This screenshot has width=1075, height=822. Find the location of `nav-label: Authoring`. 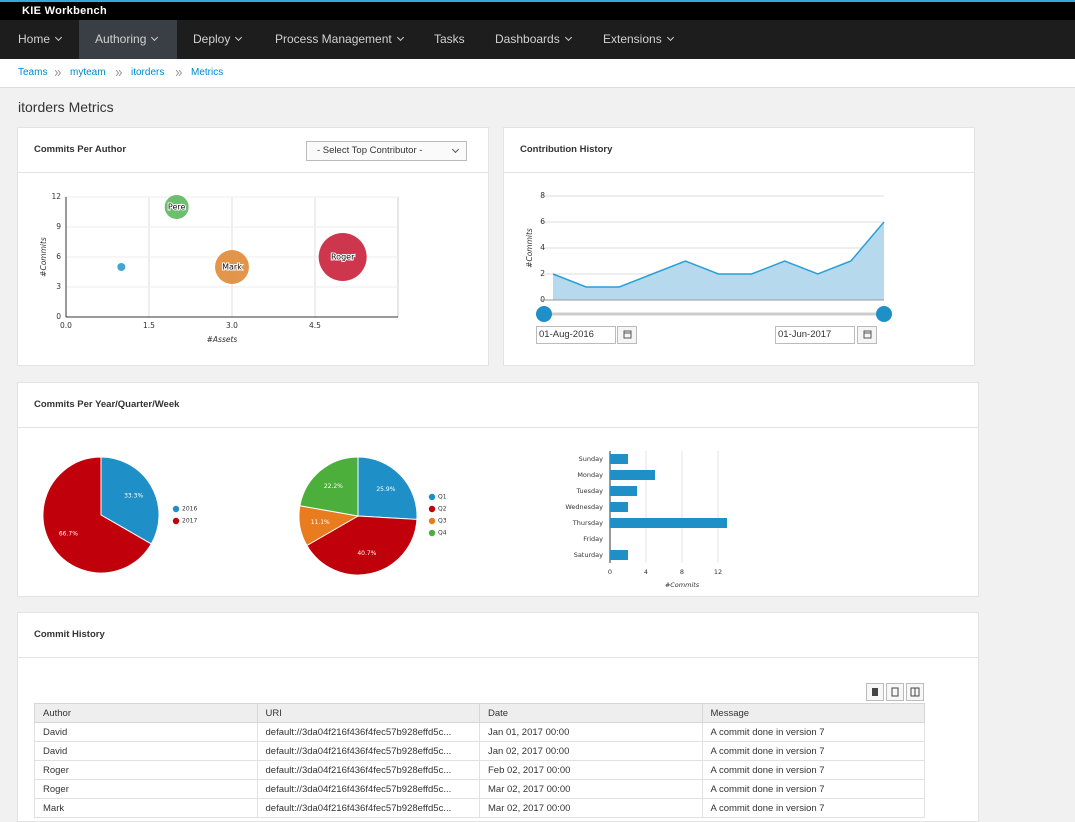

nav-label: Authoring is located at coordinates (121, 39).